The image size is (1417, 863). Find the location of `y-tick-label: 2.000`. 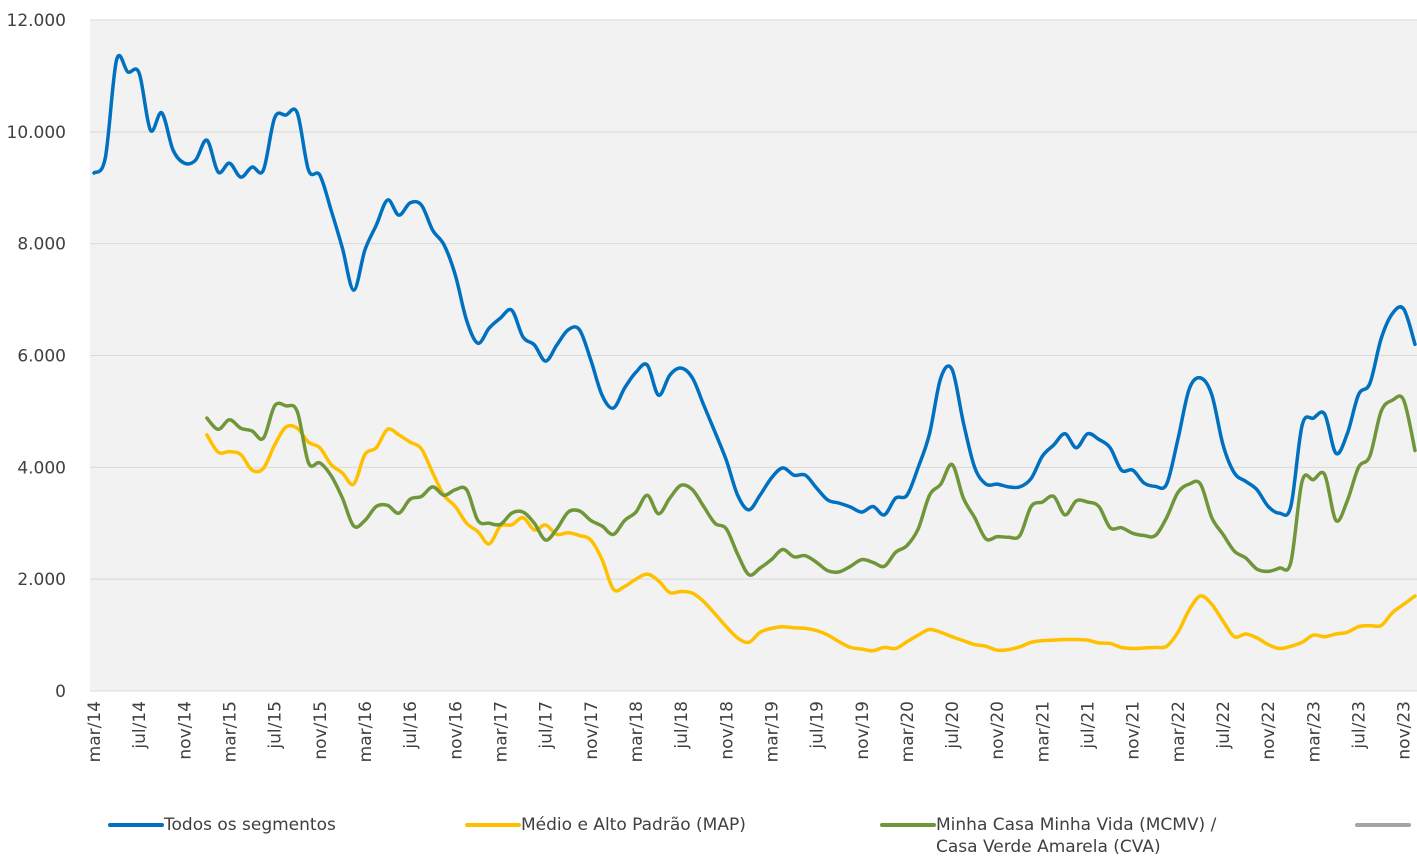

y-tick-label: 2.000 is located at coordinates (41, 580).